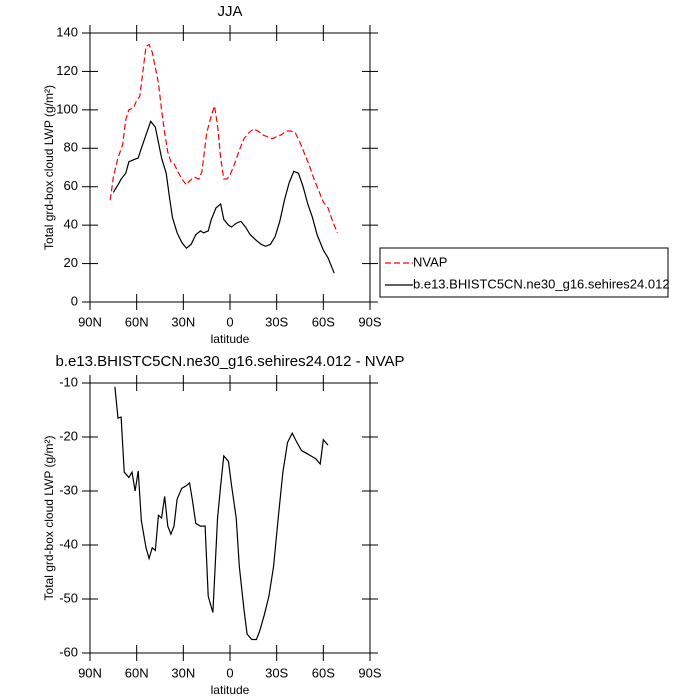  What do you see at coordinates (71, 224) in the screenshot?
I see `y-tick-label: 40` at bounding box center [71, 224].